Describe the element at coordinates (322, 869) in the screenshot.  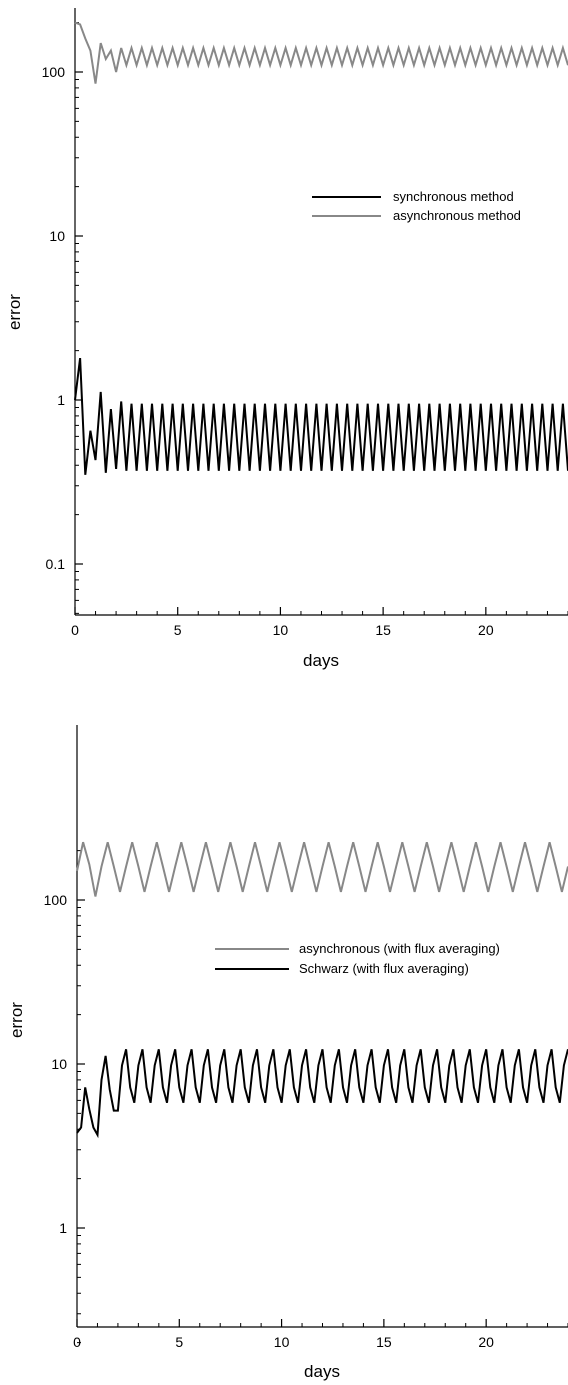
I see `series-line-asynchronous-with-flux-averaging` at that location.